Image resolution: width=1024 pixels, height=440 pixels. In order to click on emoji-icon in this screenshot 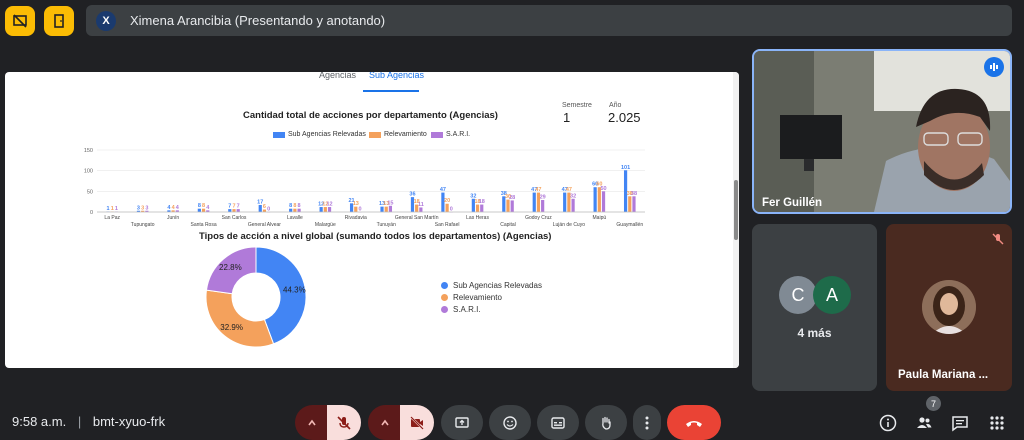, I will do `click(510, 422)`.